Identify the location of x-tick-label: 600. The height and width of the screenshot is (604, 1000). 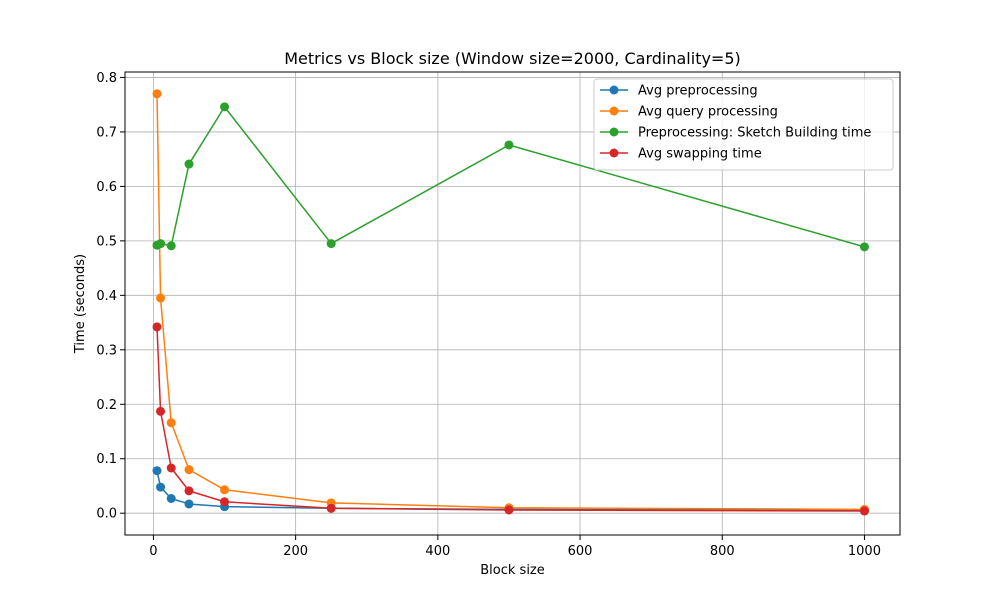
(580, 551).